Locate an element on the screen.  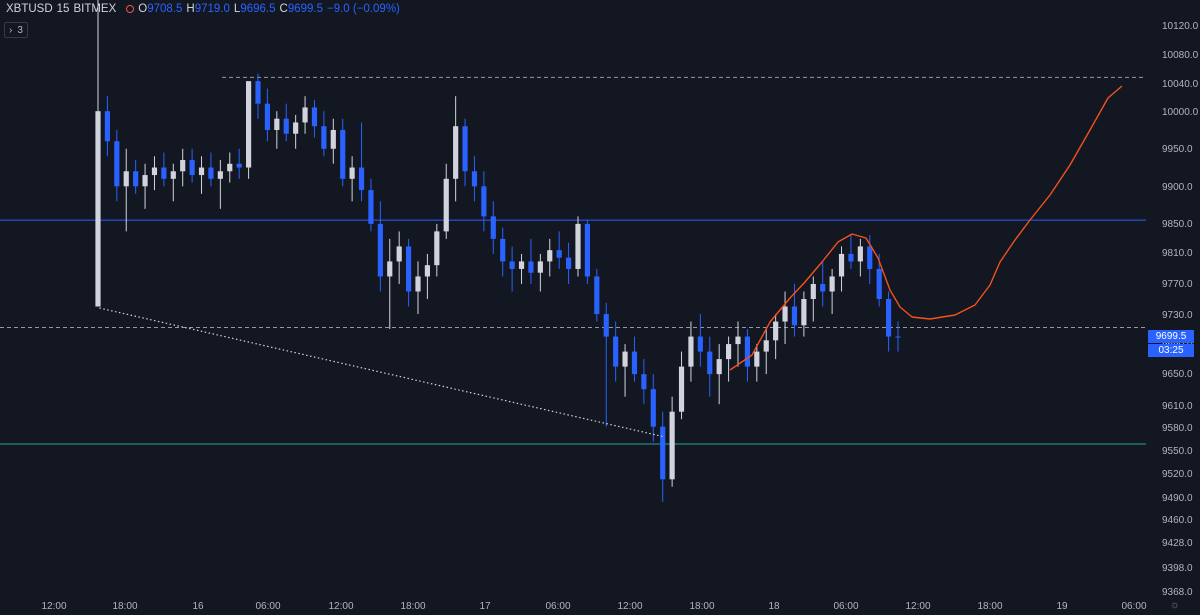
settings-gear-icon: ☼ is located at coordinates (1174, 605).